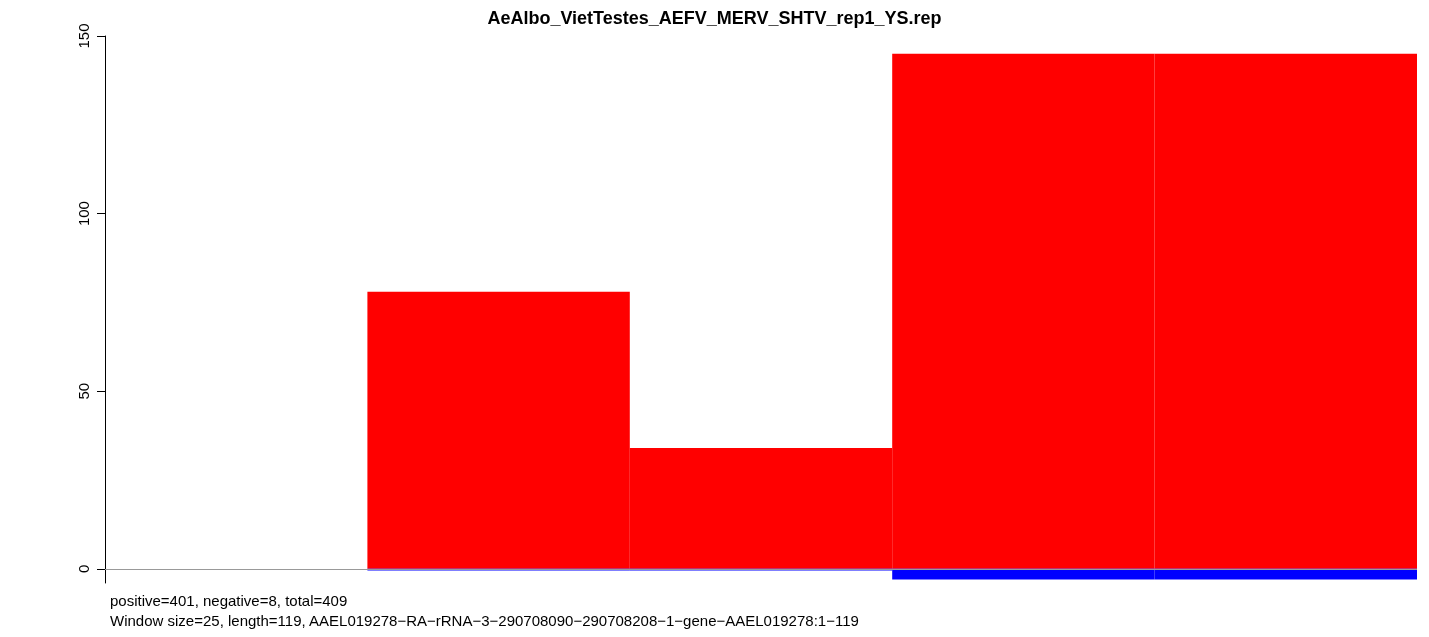 The image size is (1429, 637). What do you see at coordinates (83, 568) in the screenshot?
I see `y-tick-label: 0` at bounding box center [83, 568].